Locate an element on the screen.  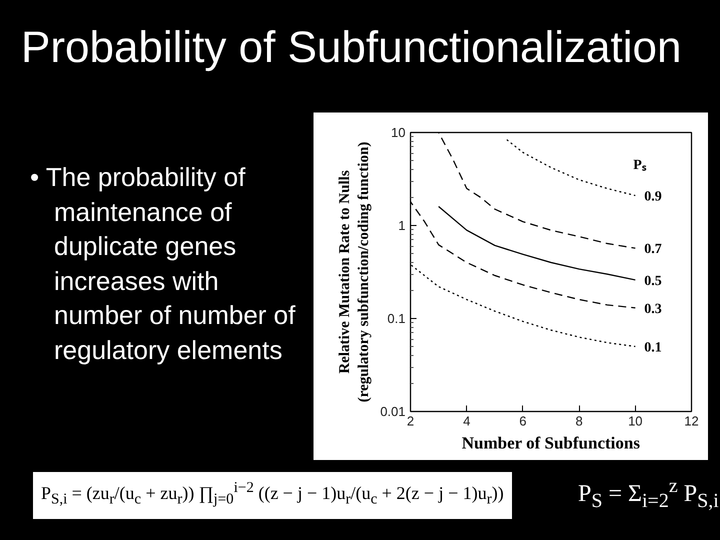
y-tick-label: 0.1 is located at coordinates (396, 318).